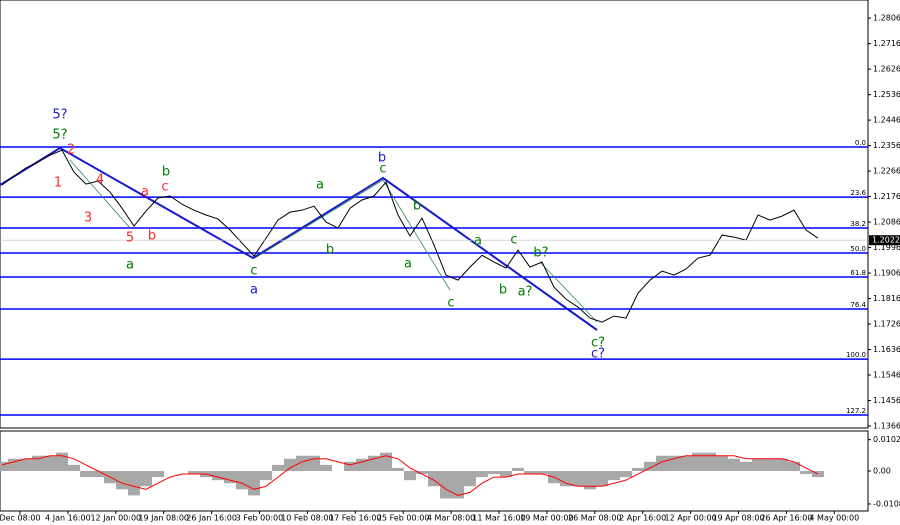  I want to click on y-tick-label: 1.2716, so click(886, 43).